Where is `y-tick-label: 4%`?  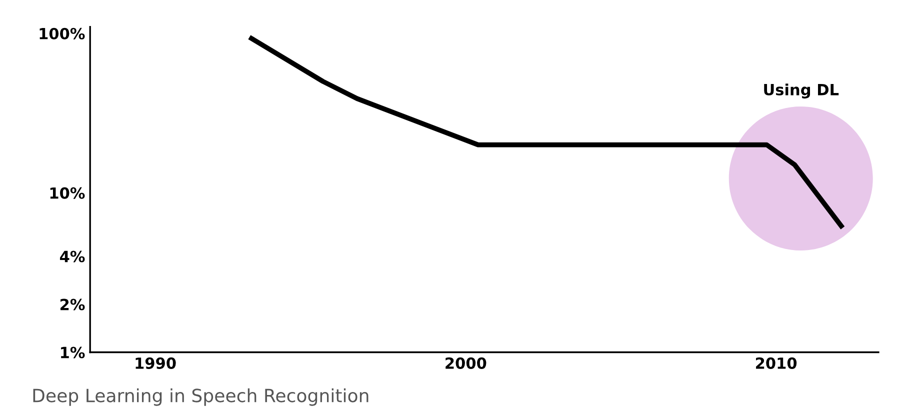
y-tick-label: 4% is located at coordinates (72, 256).